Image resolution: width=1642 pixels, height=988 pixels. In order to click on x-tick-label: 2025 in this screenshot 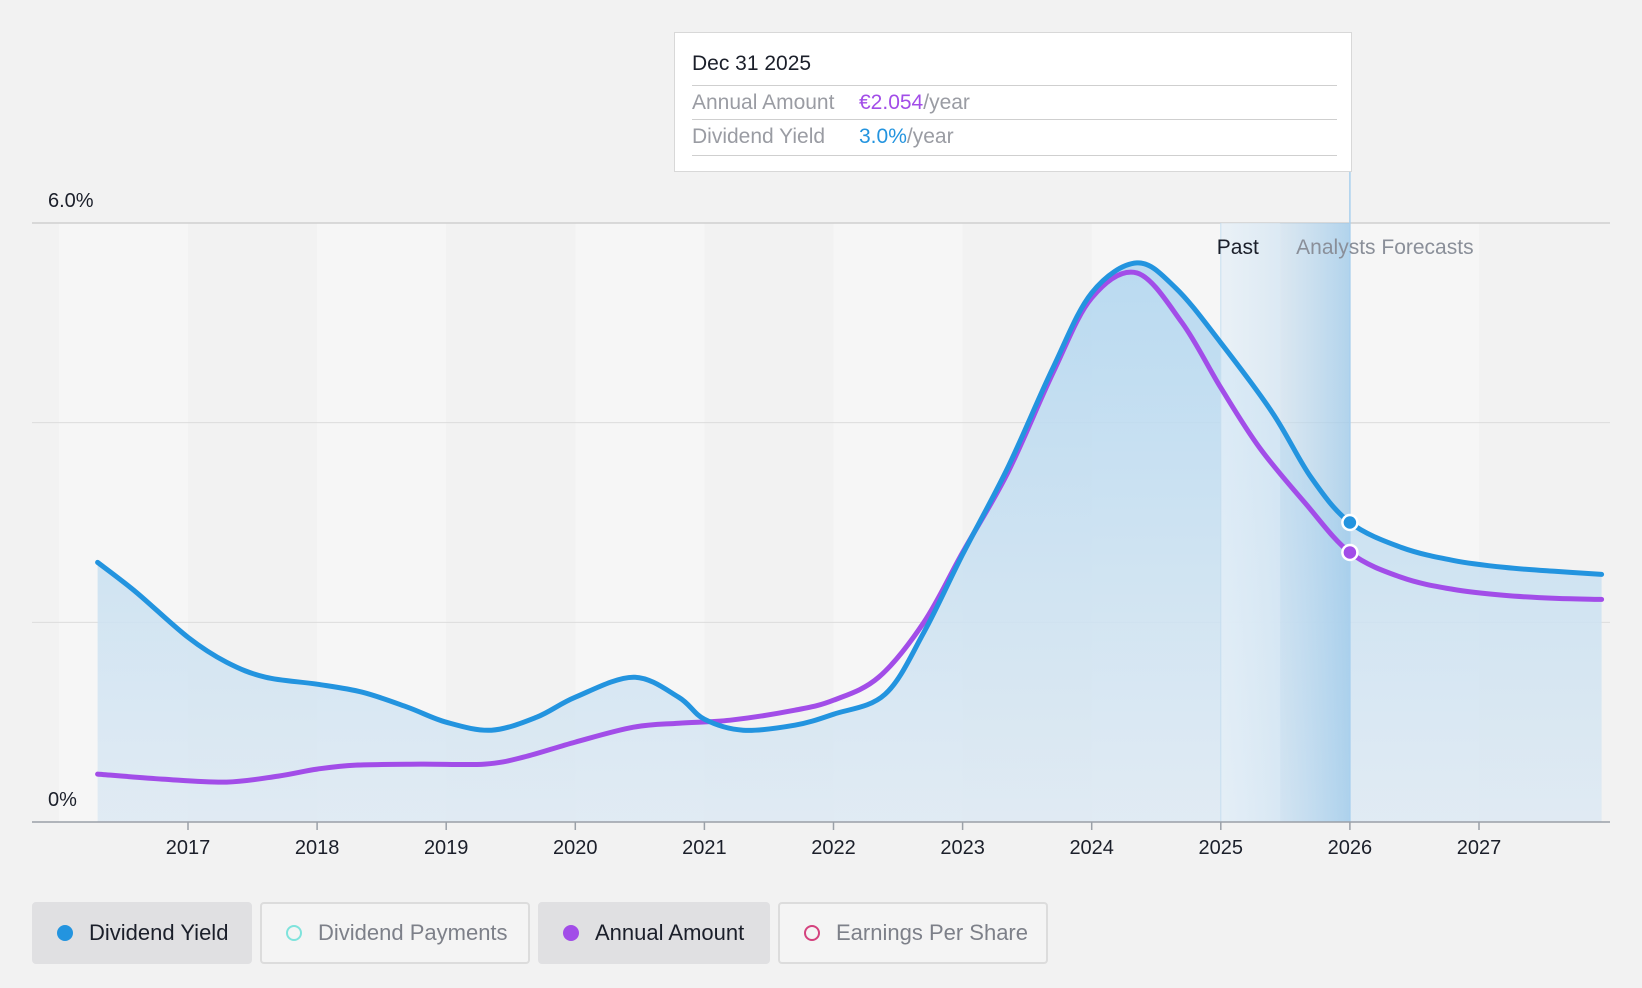, I will do `click(1221, 848)`.